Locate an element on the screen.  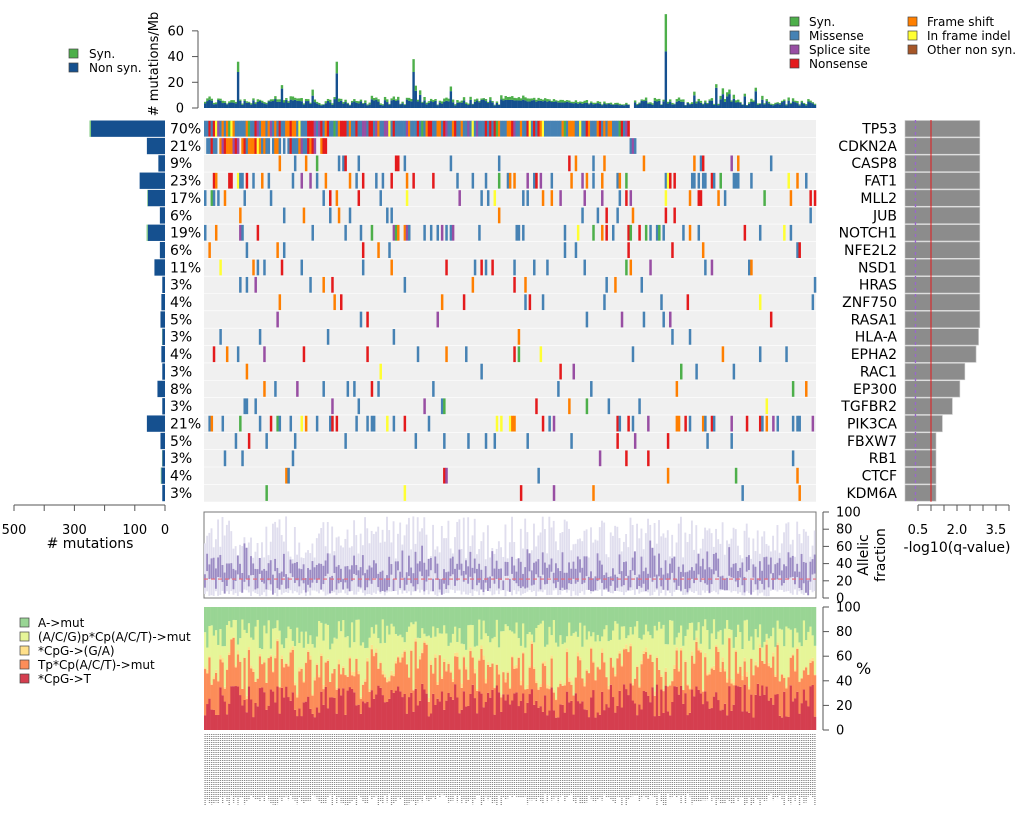
legend-swatch is located at coordinates (794, 63).